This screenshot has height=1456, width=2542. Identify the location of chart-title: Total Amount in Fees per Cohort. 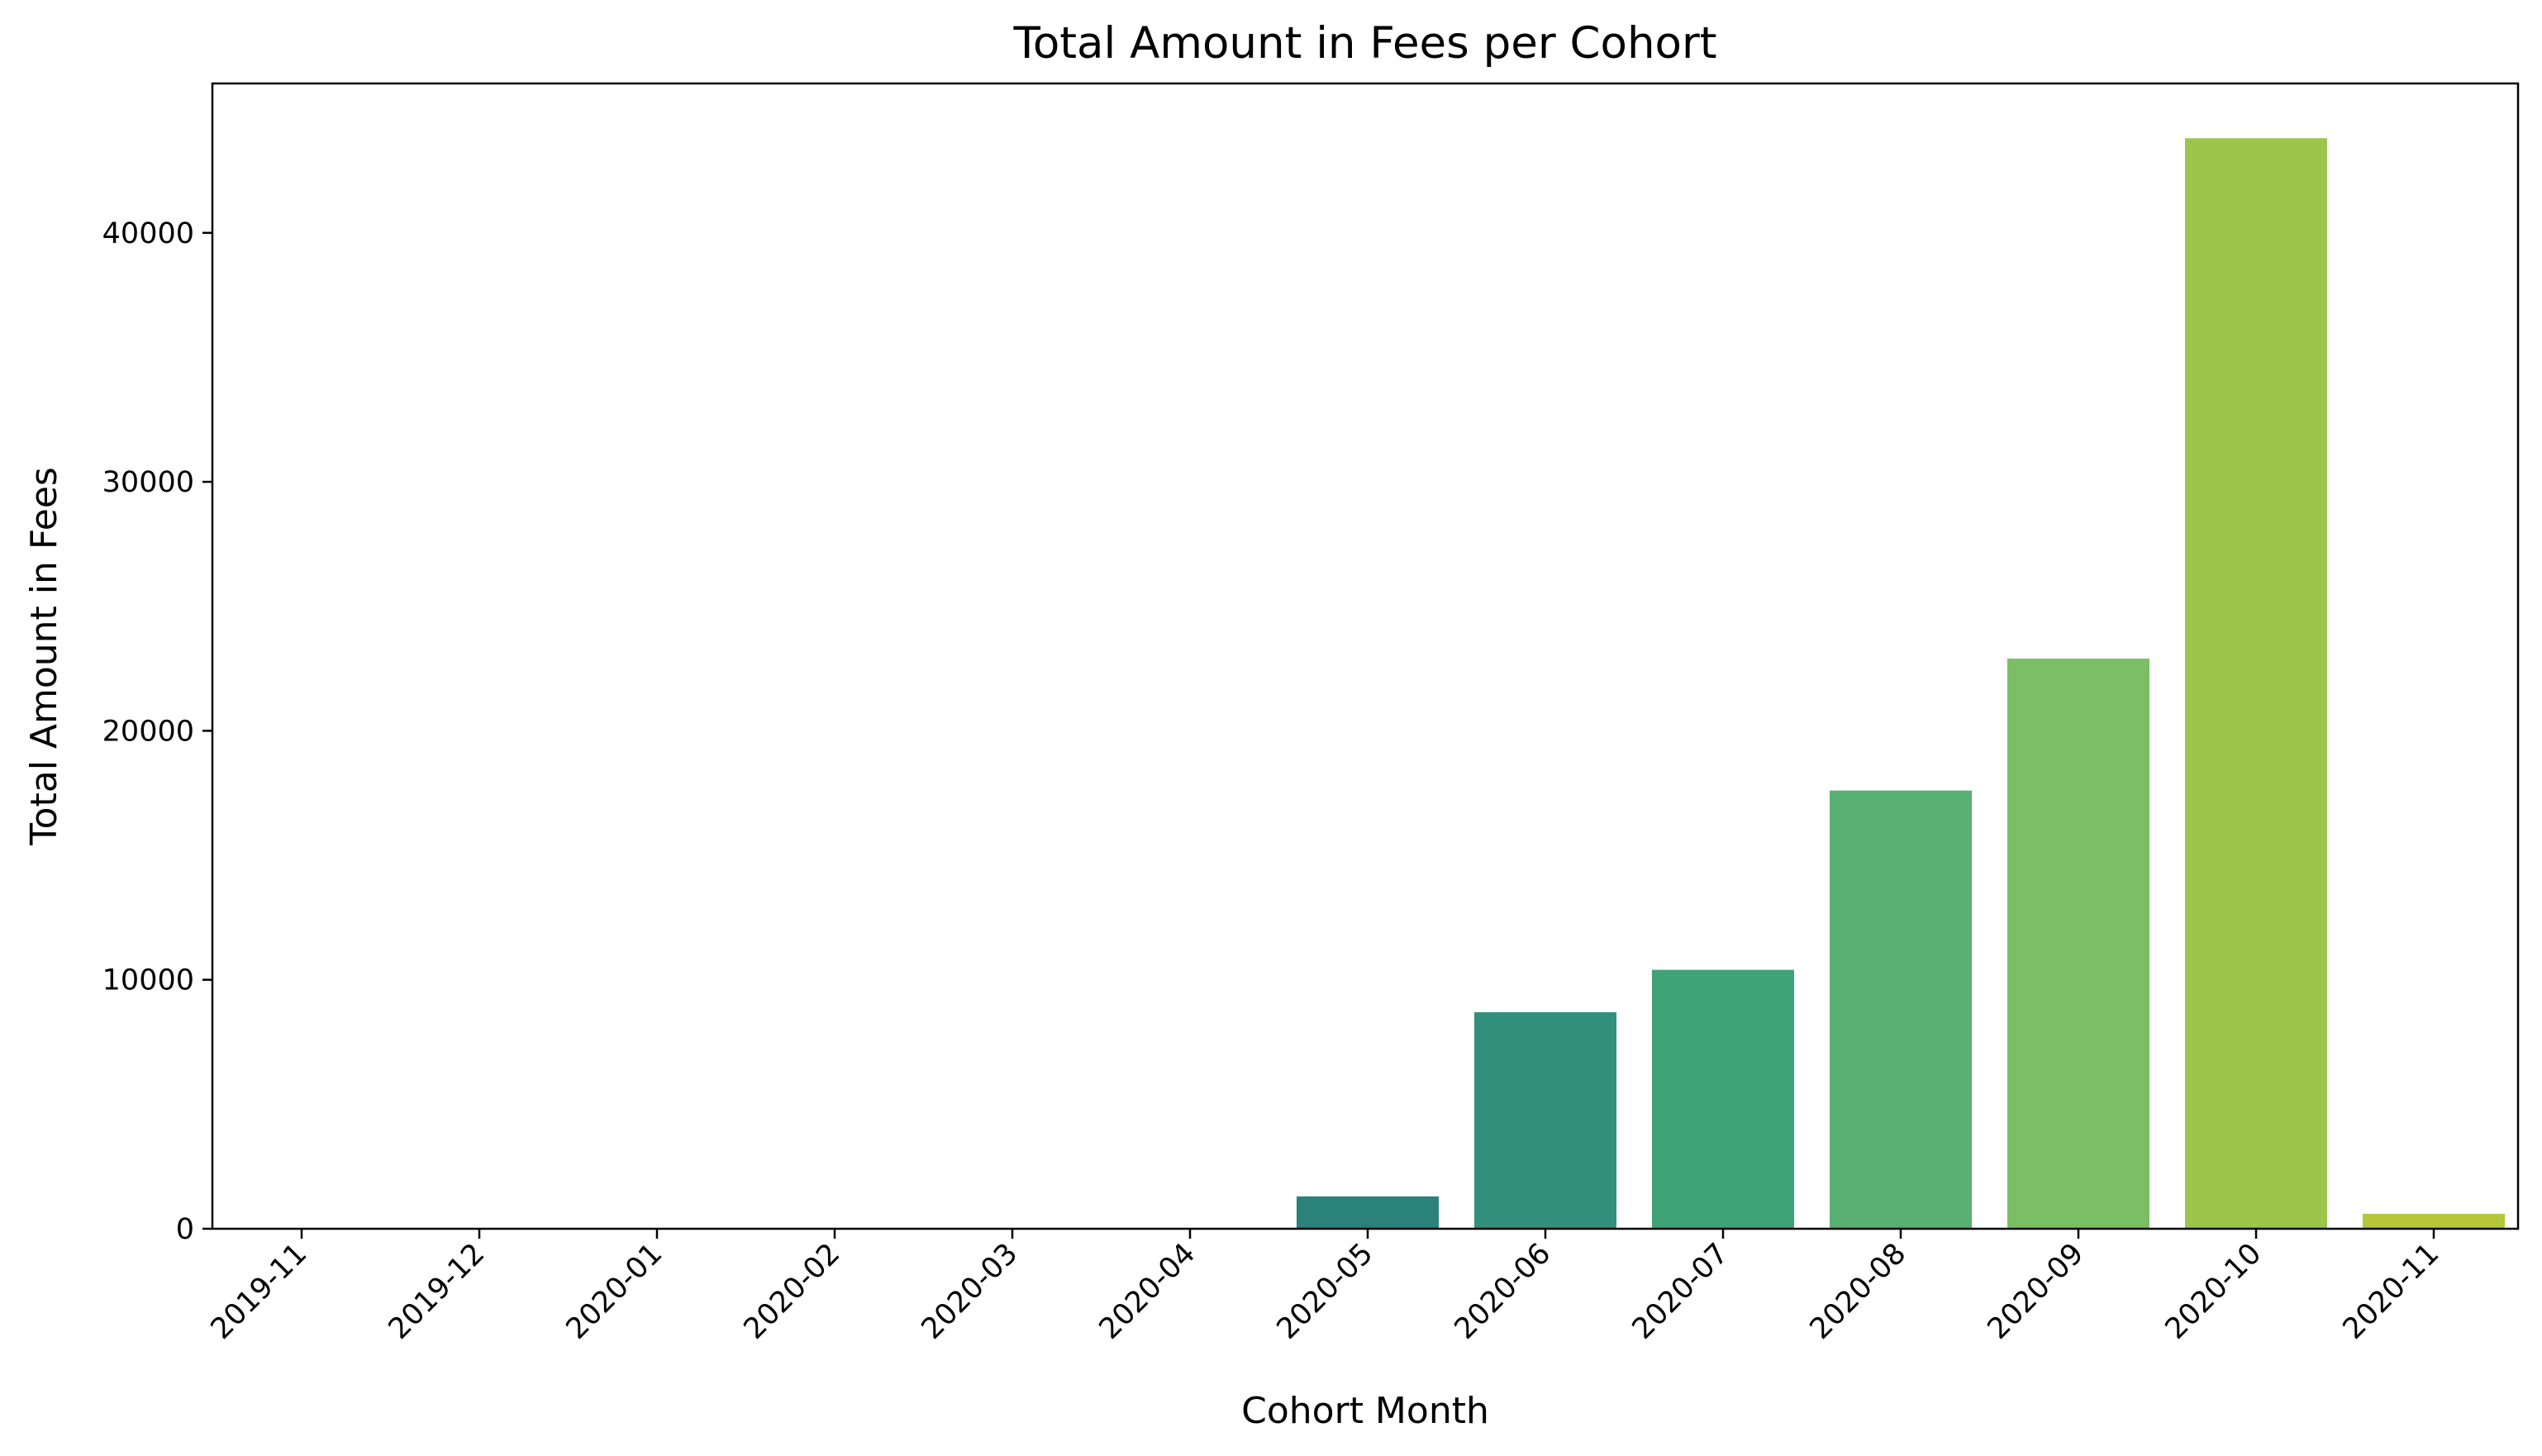
(1364, 43).